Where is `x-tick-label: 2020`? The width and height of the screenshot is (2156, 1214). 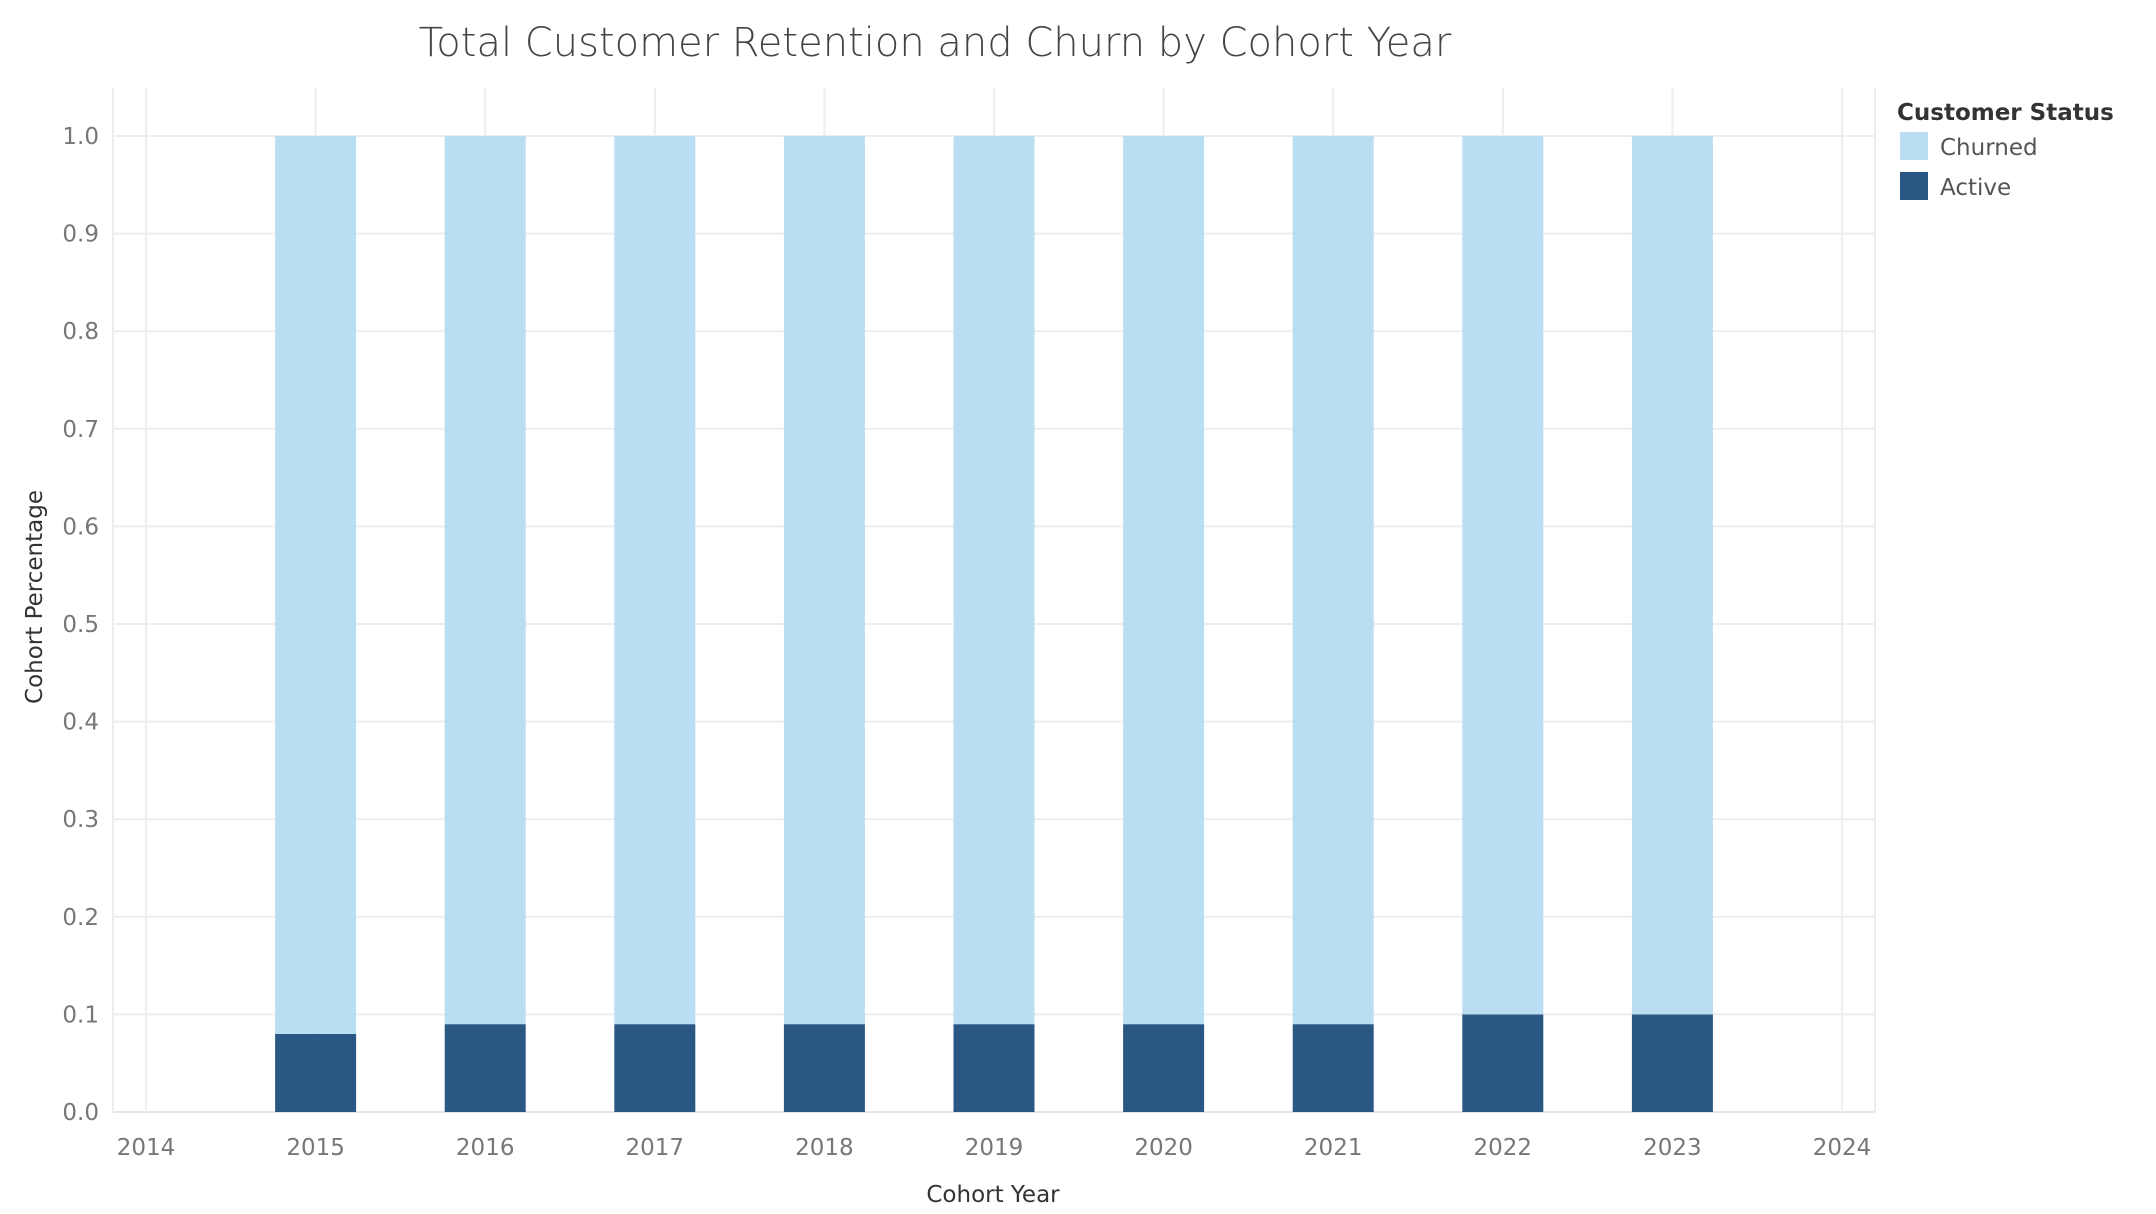 x-tick-label: 2020 is located at coordinates (1163, 1148).